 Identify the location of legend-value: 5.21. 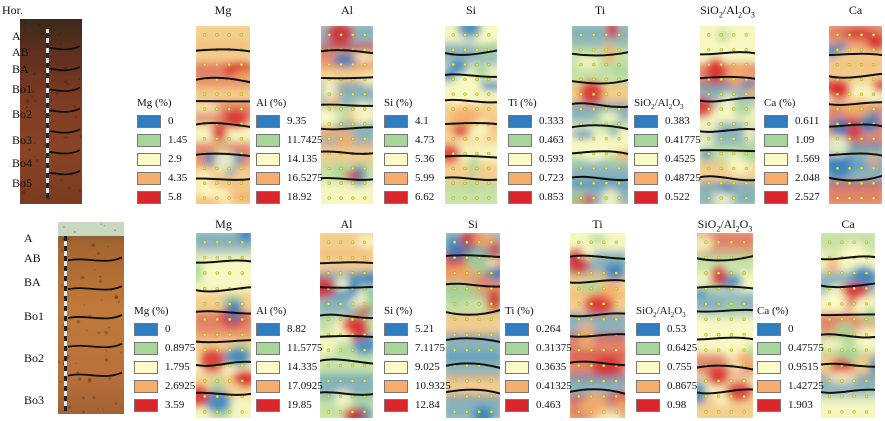
(425, 329).